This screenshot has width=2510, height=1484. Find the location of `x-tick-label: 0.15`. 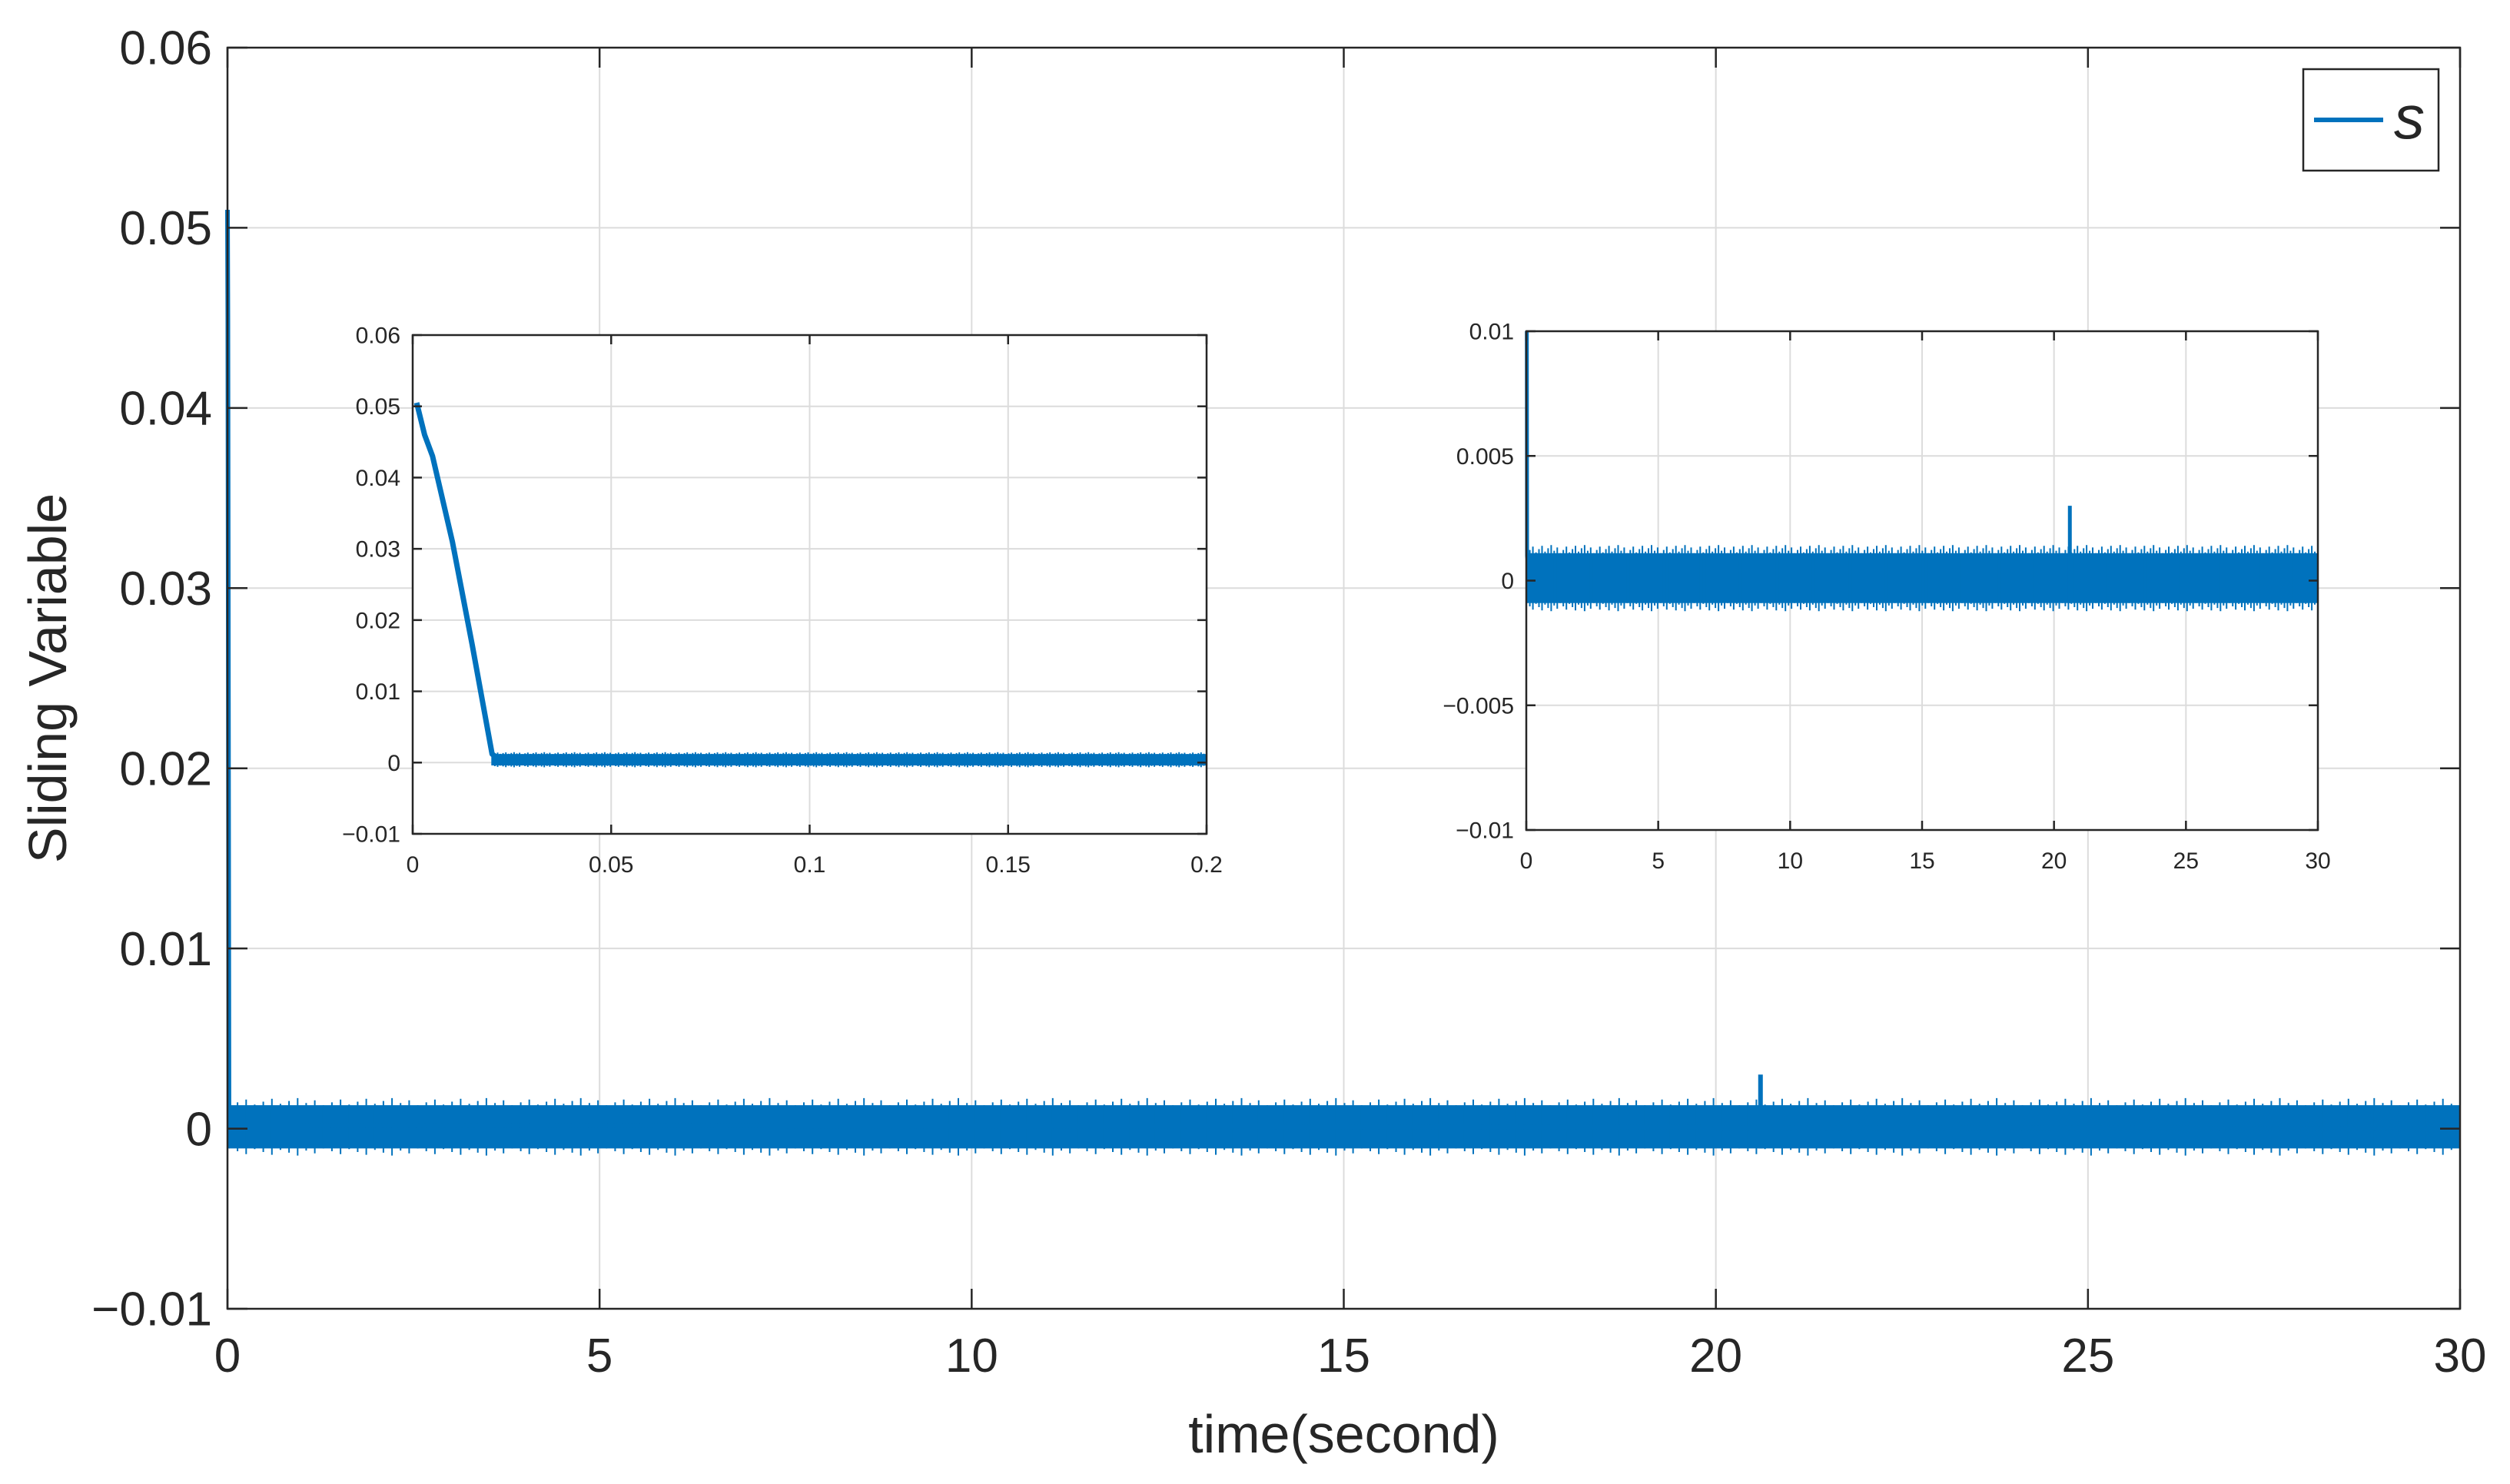

x-tick-label: 0.15 is located at coordinates (1008, 865).